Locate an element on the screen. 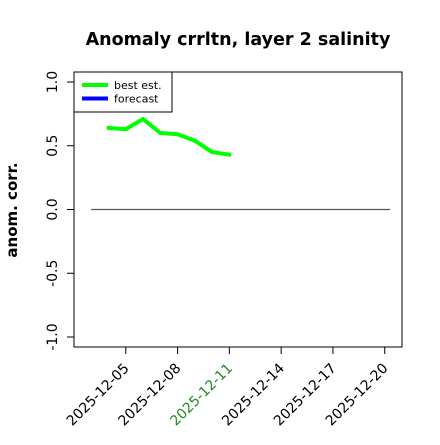 This screenshot has height=445, width=440. chart-title: Anomaly crrltn, layer 2 salinity is located at coordinates (238, 40).